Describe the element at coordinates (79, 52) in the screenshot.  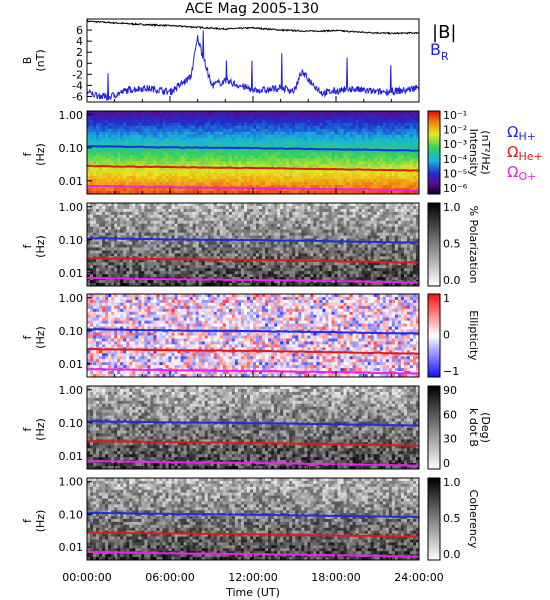
I see `field-y-tick-label-2: 2` at that location.